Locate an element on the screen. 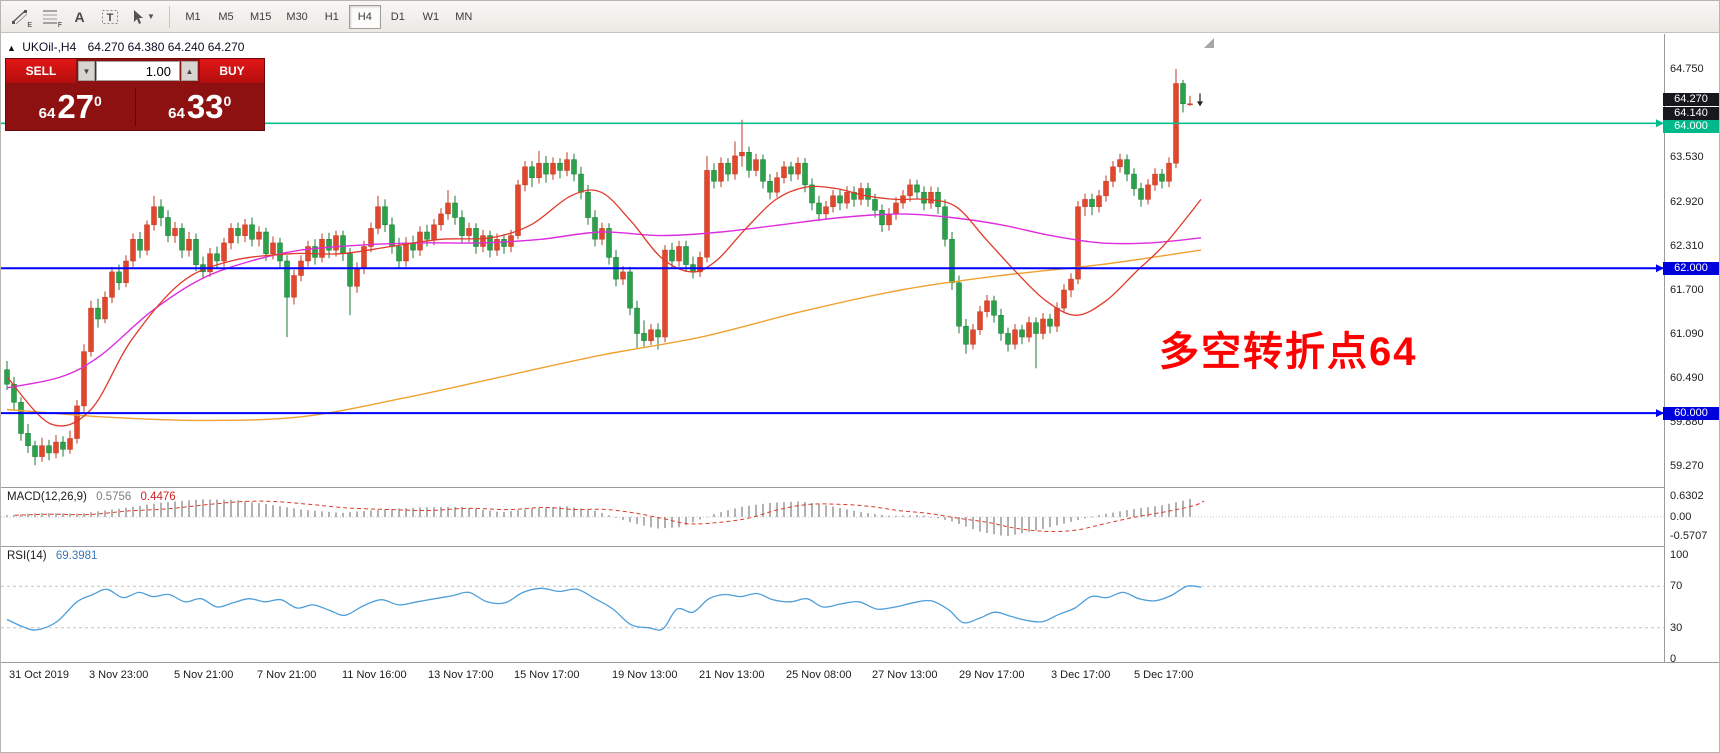  draw-fibonacci-icon is located at coordinates (49, 16).